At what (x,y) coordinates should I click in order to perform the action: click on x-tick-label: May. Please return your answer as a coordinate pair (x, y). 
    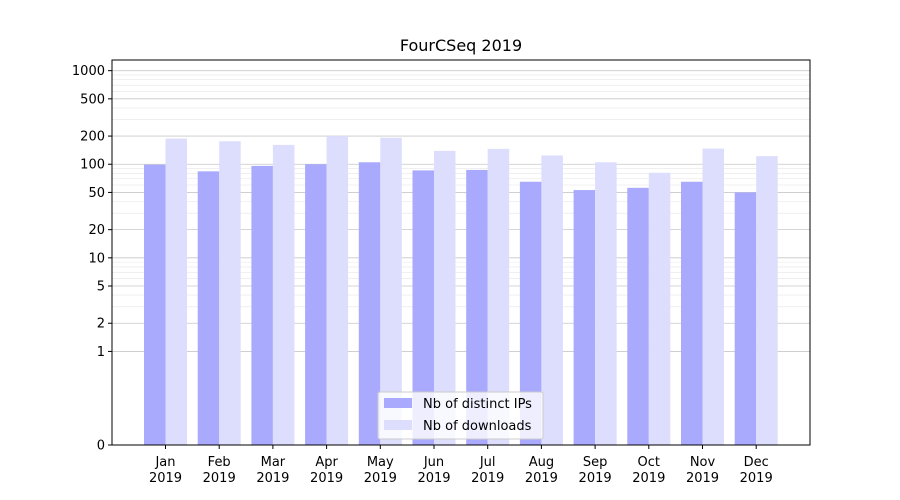
    Looking at the image, I should click on (380, 462).